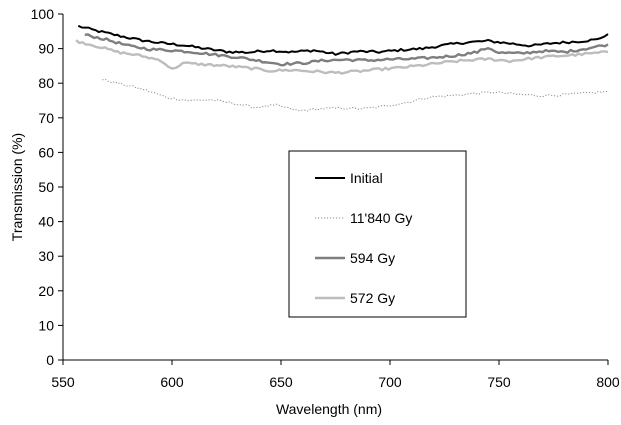 The image size is (621, 425). I want to click on x-tick-label: 600, so click(172, 382).